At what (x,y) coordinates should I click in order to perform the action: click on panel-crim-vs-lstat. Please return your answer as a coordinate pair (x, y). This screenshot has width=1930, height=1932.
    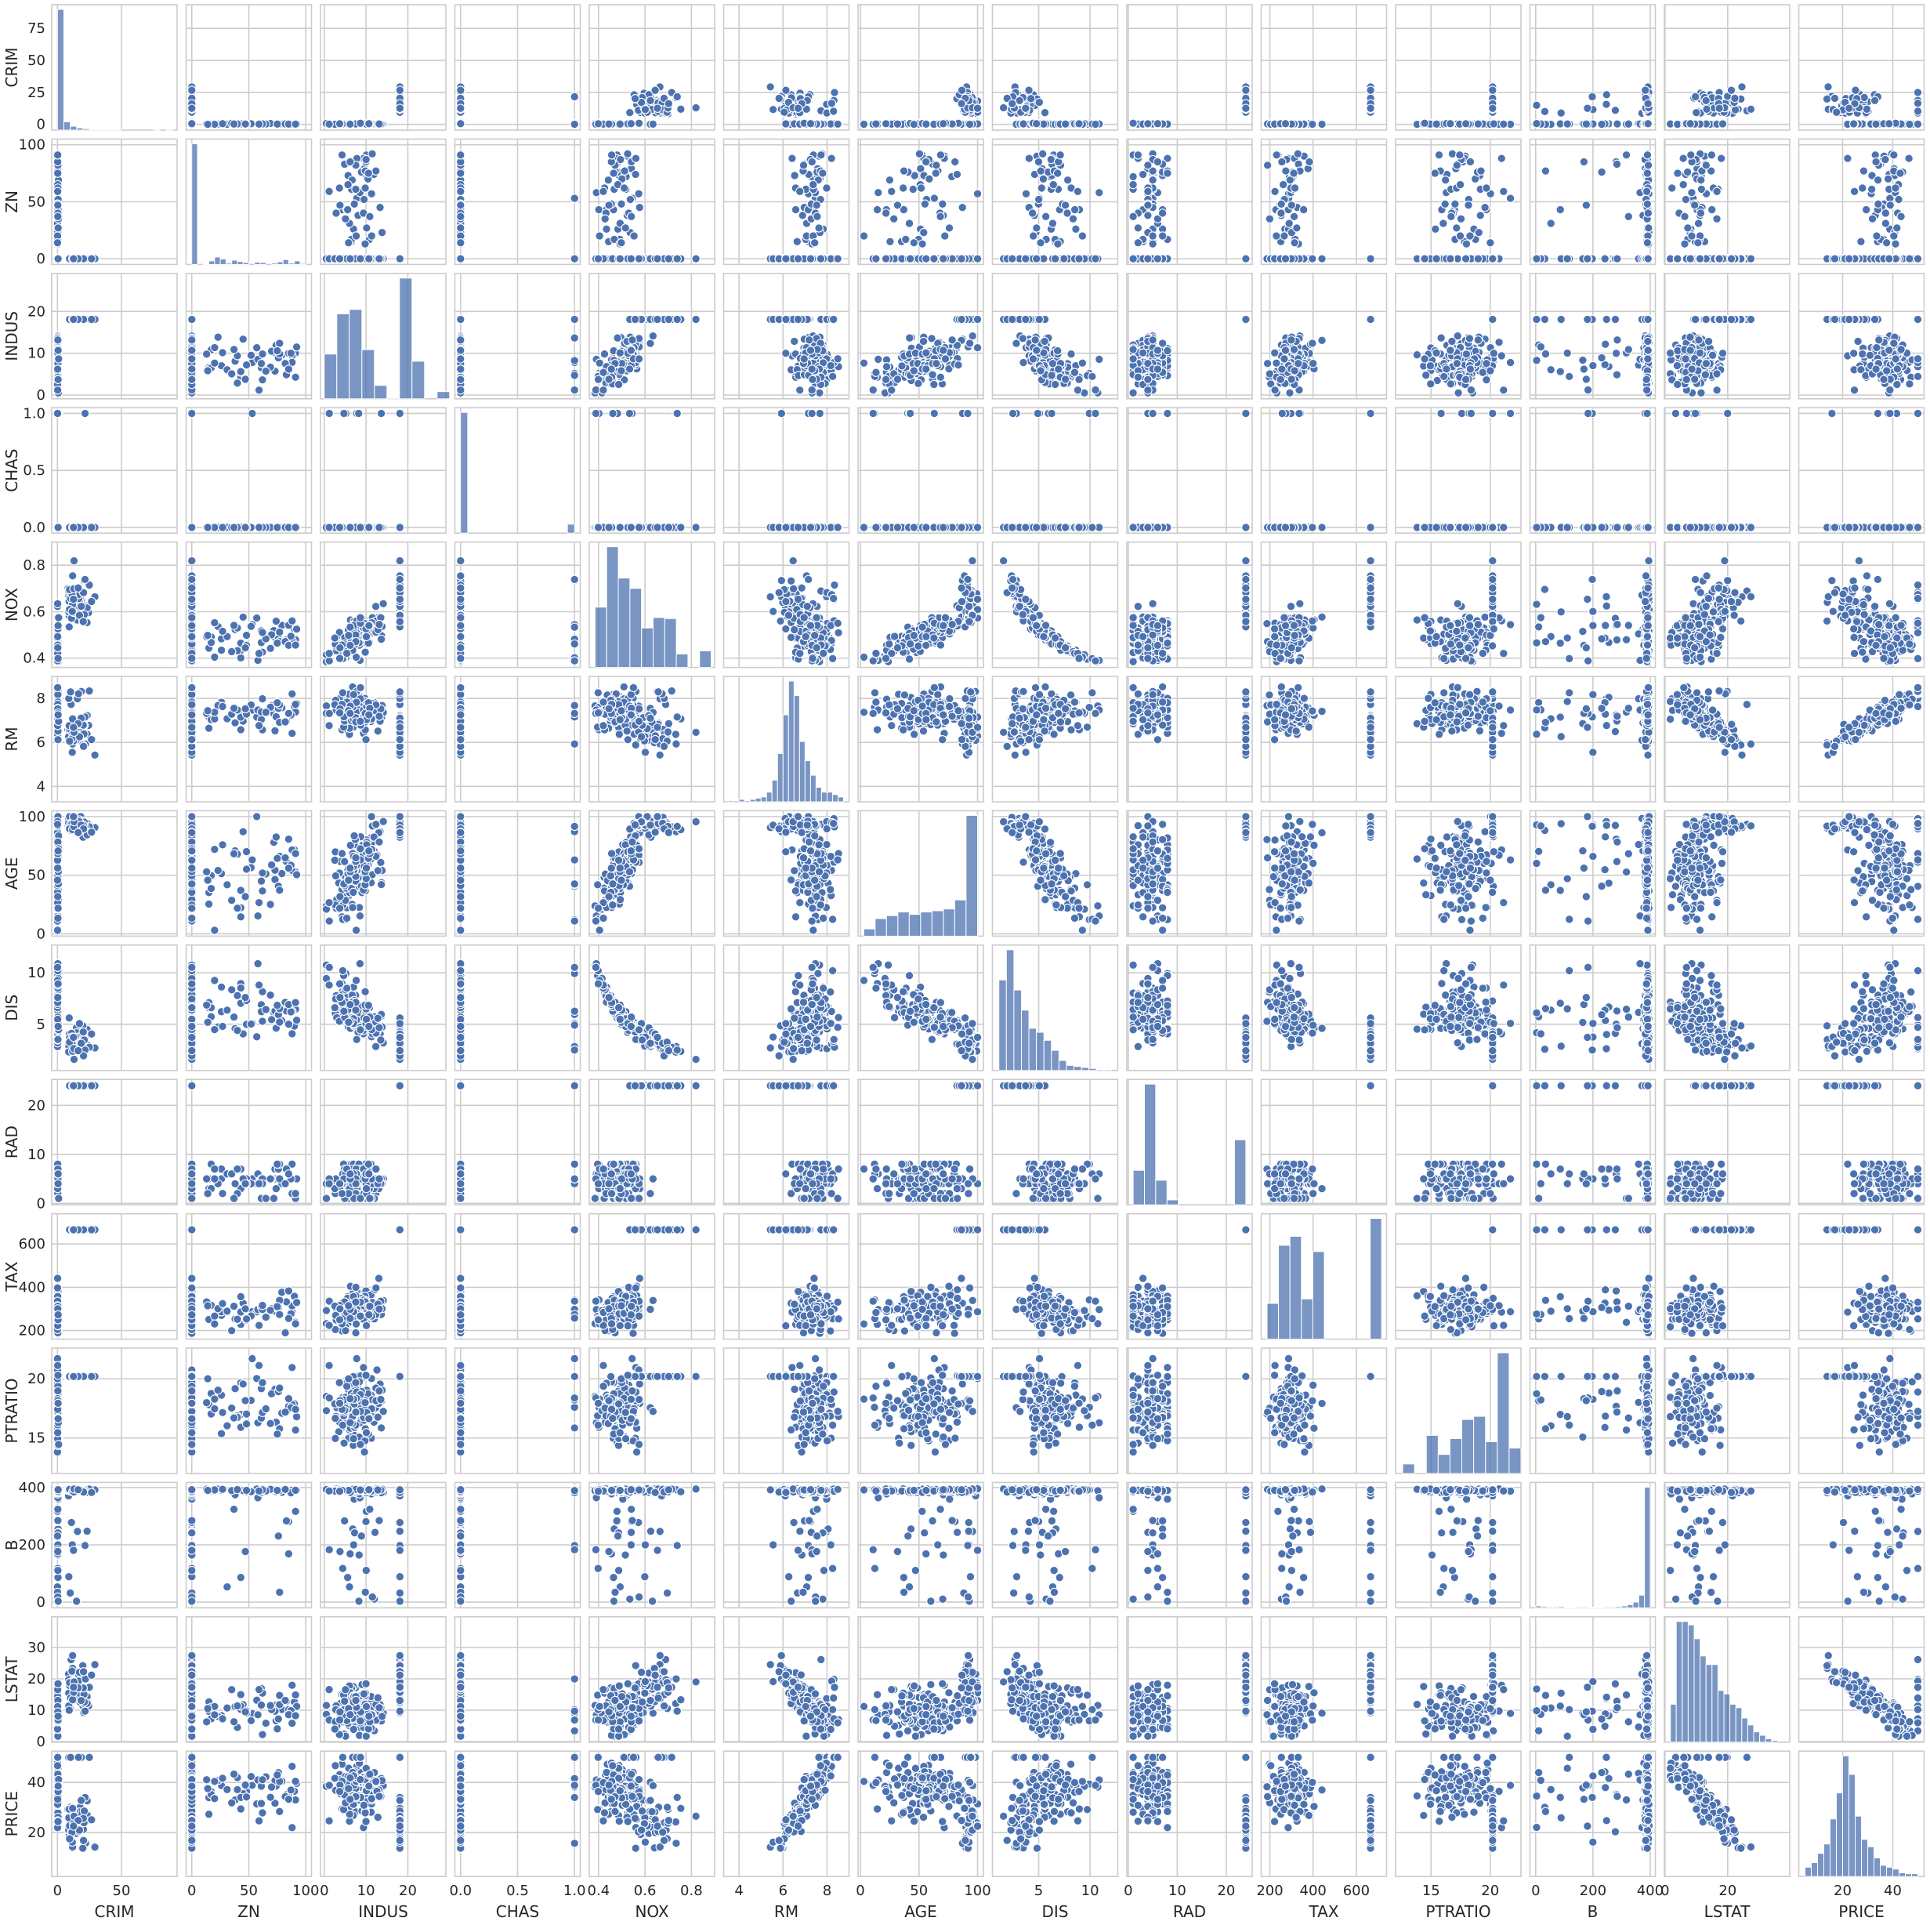
    Looking at the image, I should click on (1727, 67).